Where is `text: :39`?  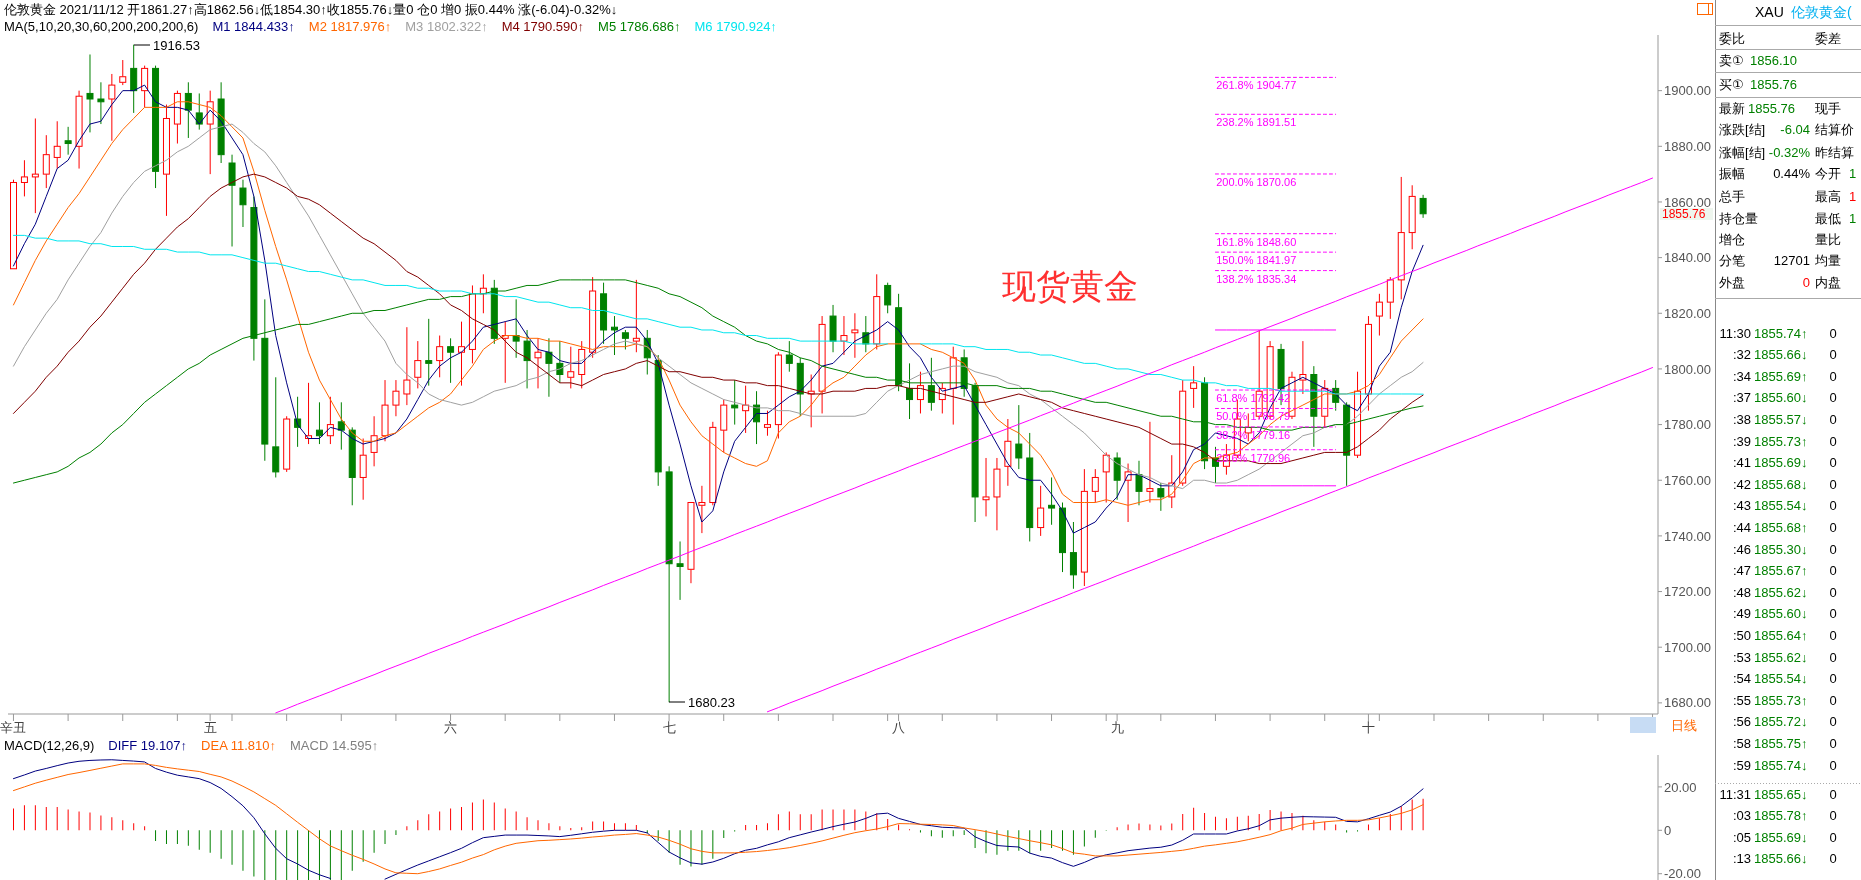 text: :39 is located at coordinates (1741, 441).